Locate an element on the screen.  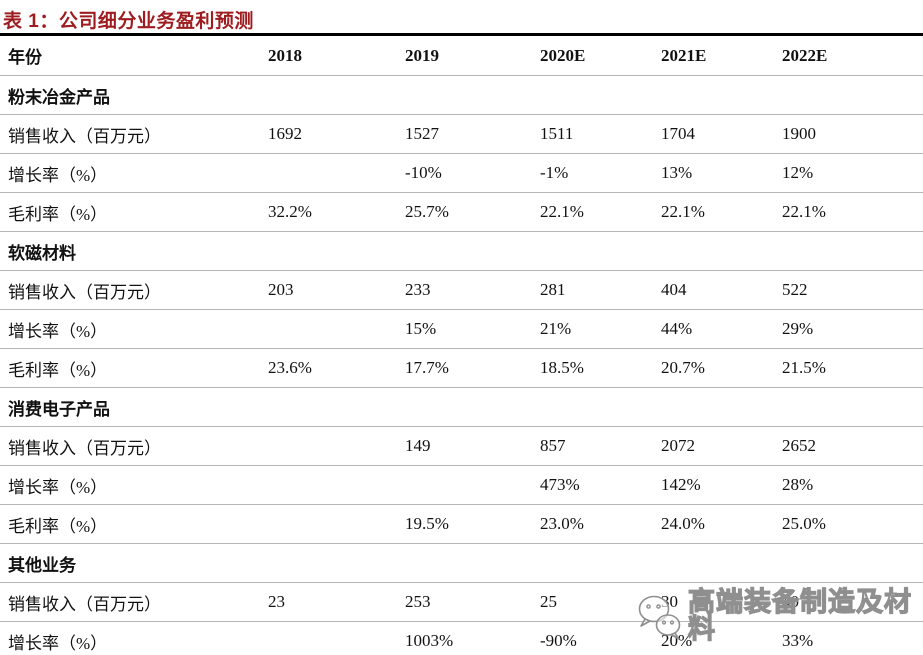
value-cell: 21% is located at coordinates (600, 329).